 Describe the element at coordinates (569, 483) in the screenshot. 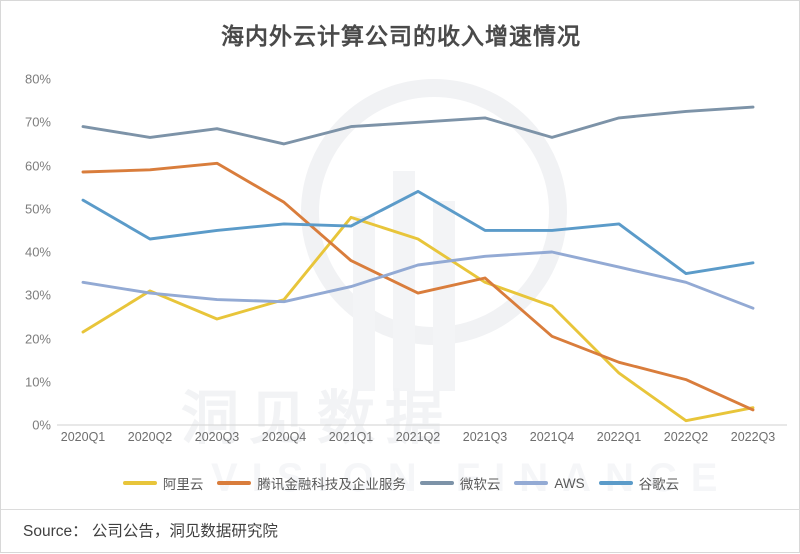

I see `legend-label: AWS` at that location.